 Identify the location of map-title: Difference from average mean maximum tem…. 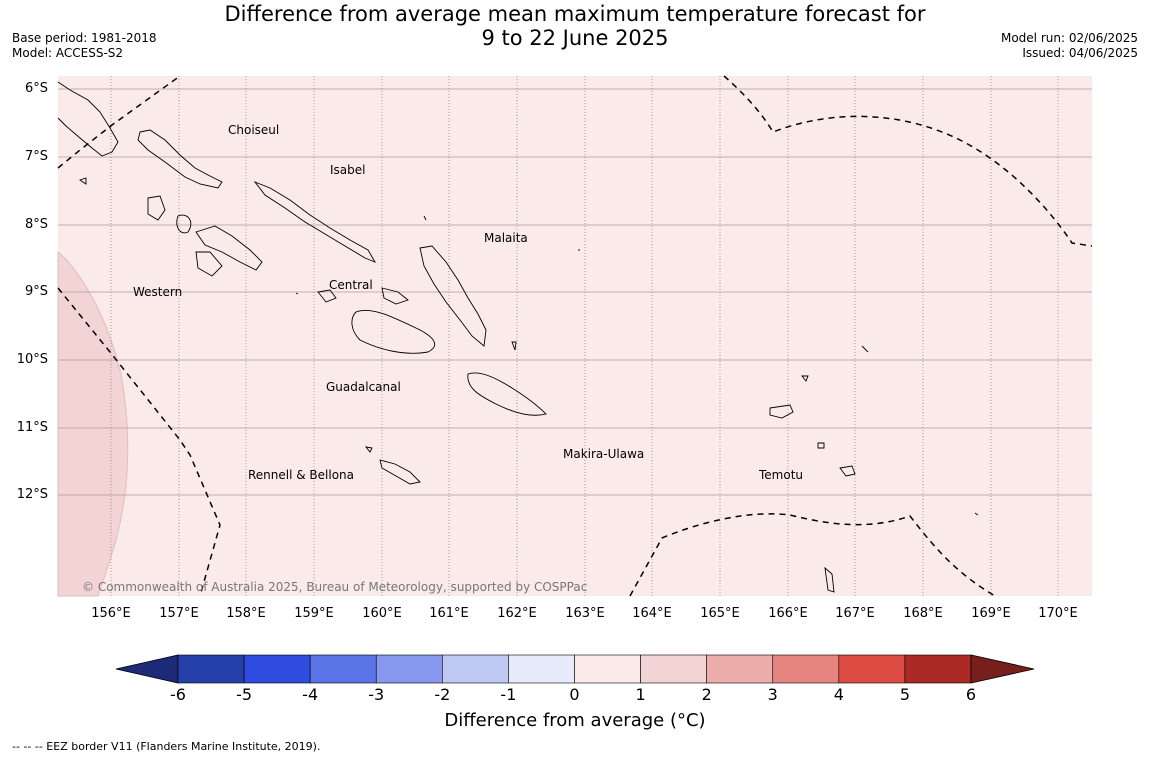
(575, 26).